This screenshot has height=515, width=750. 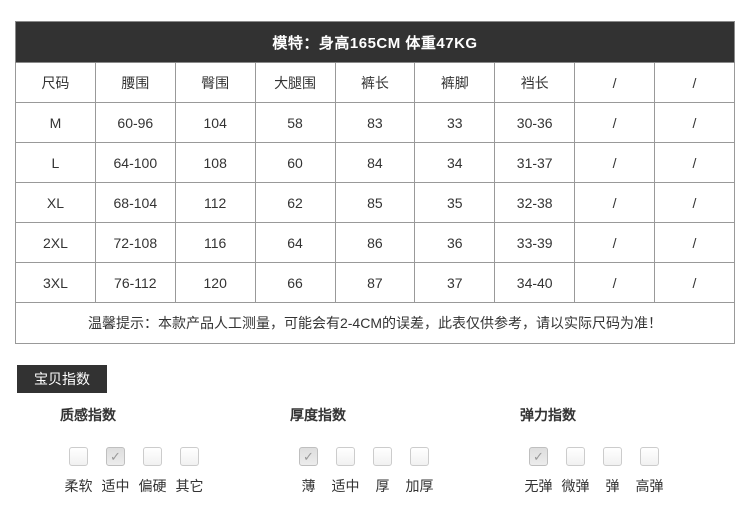 I want to click on header-cell-slash-1: /, so click(x=614, y=82).